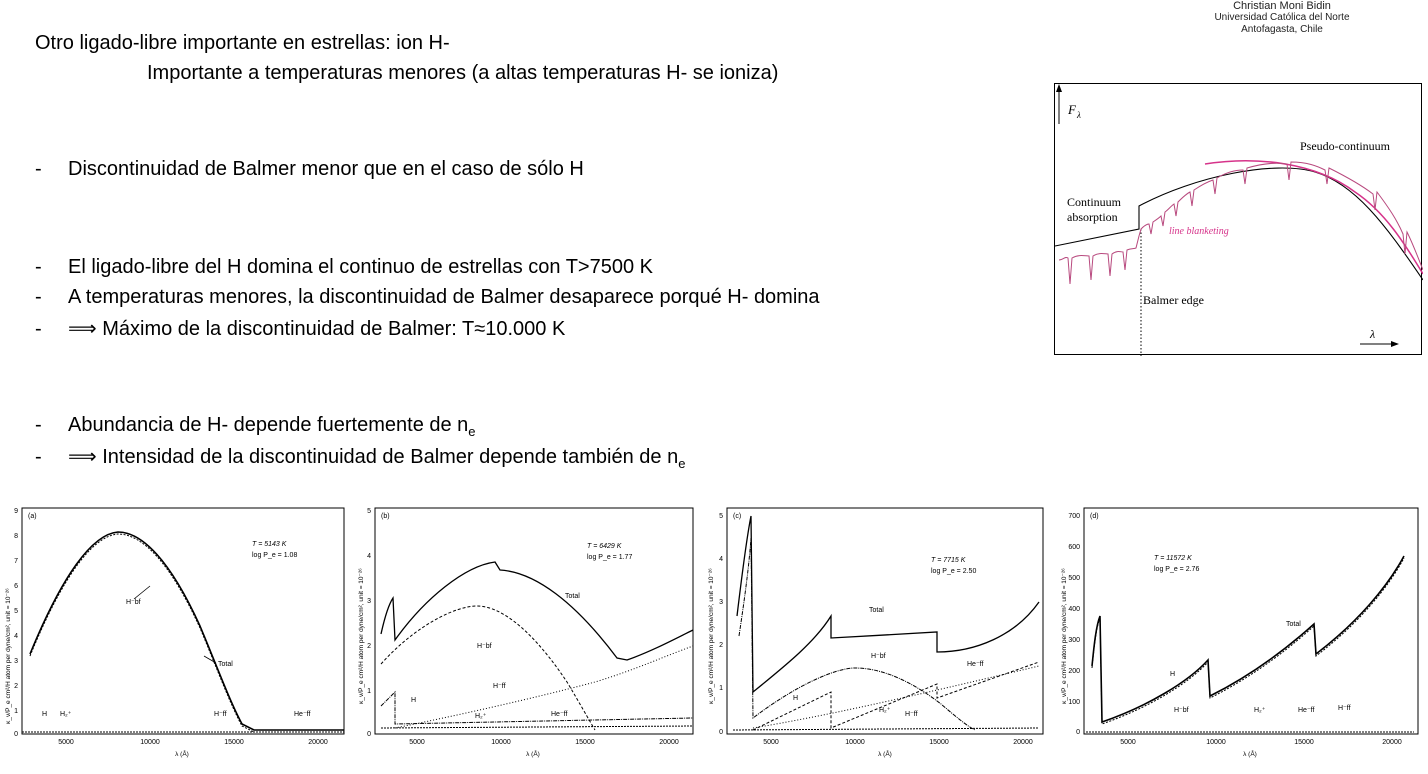  What do you see at coordinates (1372, 334) in the screenshot?
I see `x-axis-label: λ` at bounding box center [1372, 334].